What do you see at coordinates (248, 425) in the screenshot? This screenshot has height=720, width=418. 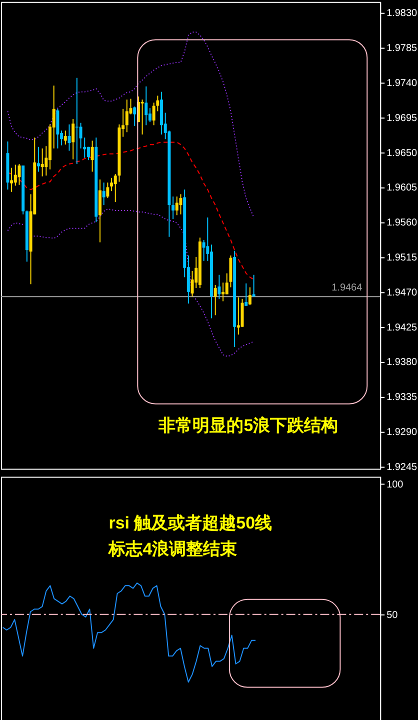 I see `annotation: 非常明显的5浪下跌结构` at bounding box center [248, 425].